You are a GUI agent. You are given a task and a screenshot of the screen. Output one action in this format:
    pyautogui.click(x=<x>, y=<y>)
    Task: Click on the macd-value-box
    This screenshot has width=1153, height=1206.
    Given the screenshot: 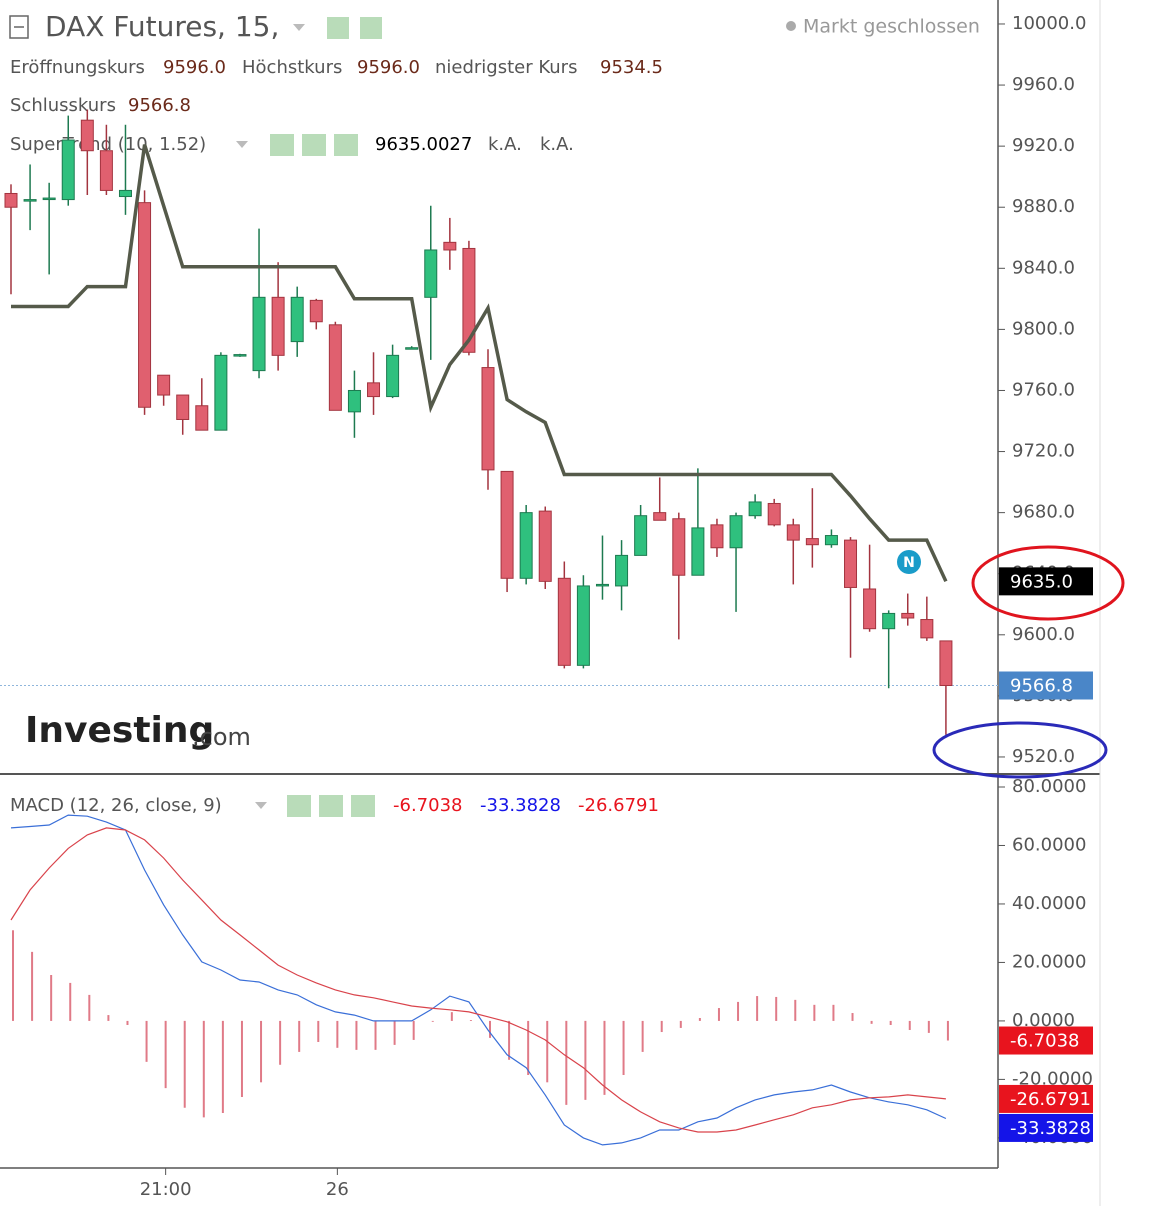 What is the action you would take?
    pyautogui.click(x=1046, y=1098)
    